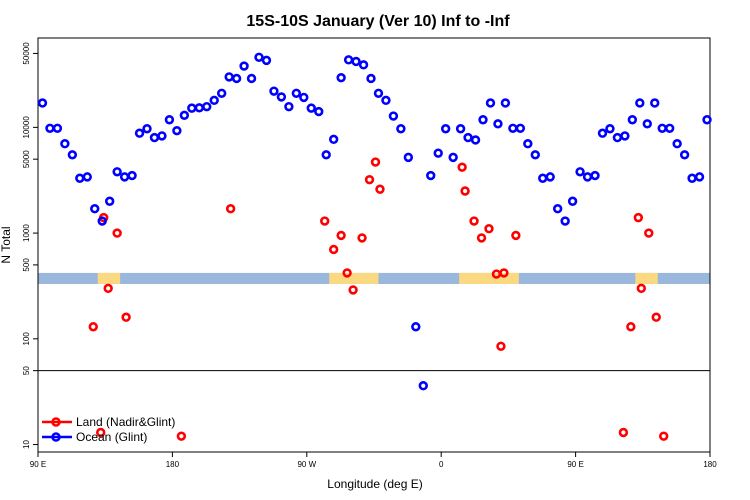 The width and height of the screenshot is (750, 500). Describe the element at coordinates (30, 245) in the screenshot. I see `y-axis: 10 50 100 500 1000 5000 10000 50000` at that location.